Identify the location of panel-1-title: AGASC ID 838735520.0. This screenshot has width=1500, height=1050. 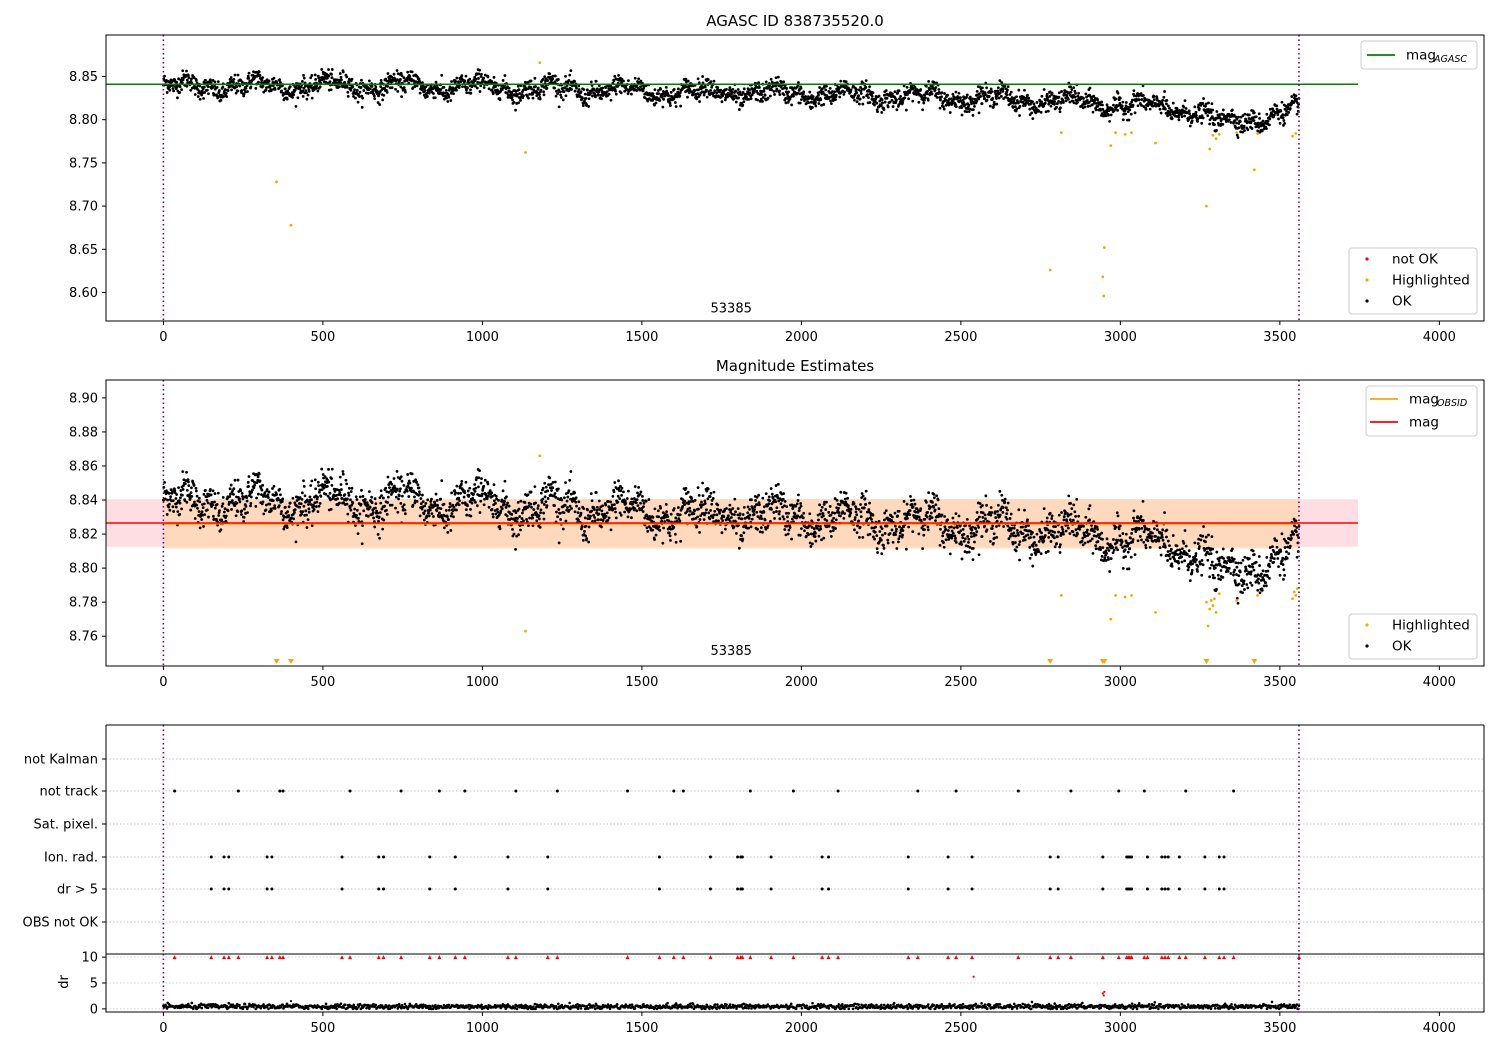
(795, 21).